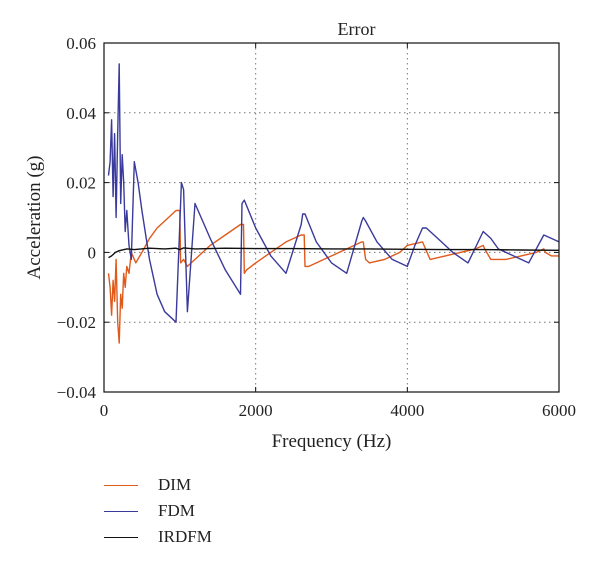 The height and width of the screenshot is (562, 600). I want to click on x-tick-label: 2000, so click(256, 410).